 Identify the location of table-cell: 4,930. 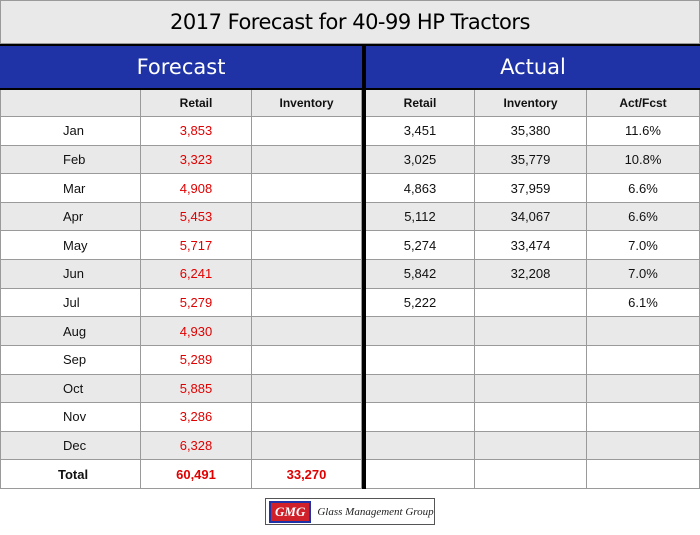
(196, 331).